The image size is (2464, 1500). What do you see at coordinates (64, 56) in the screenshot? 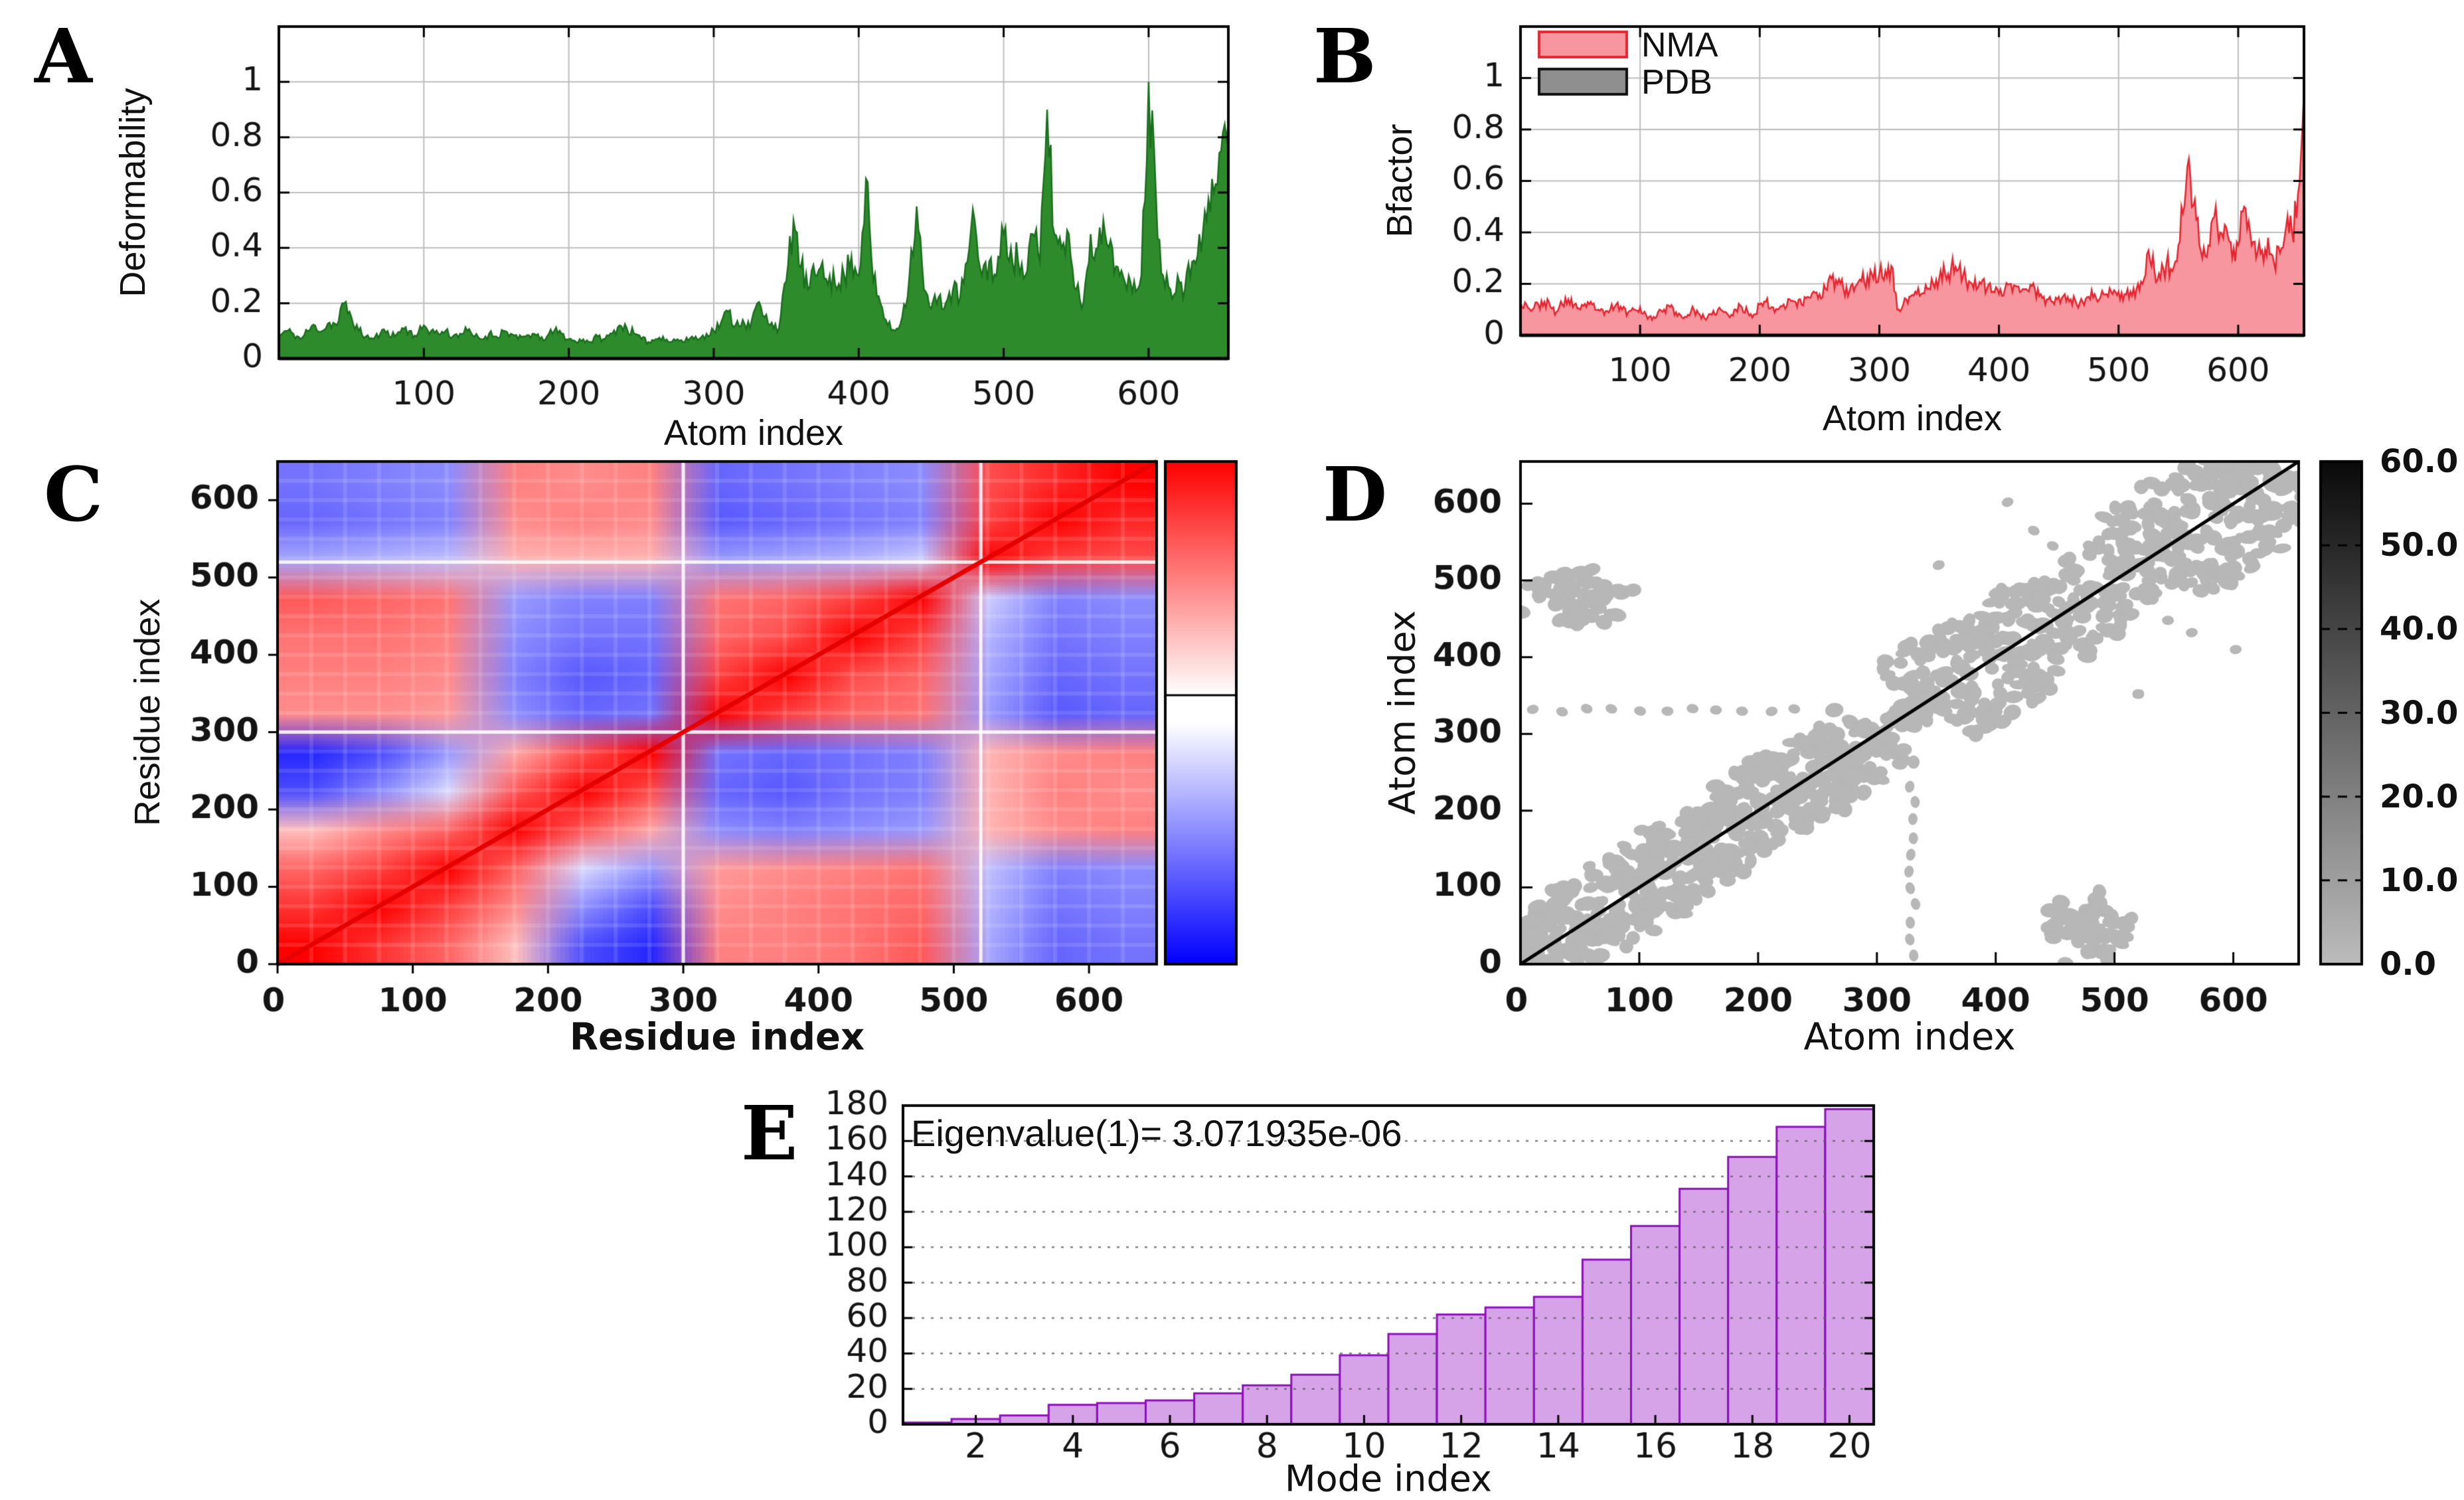
I see `panel-letter-a: A` at bounding box center [64, 56].